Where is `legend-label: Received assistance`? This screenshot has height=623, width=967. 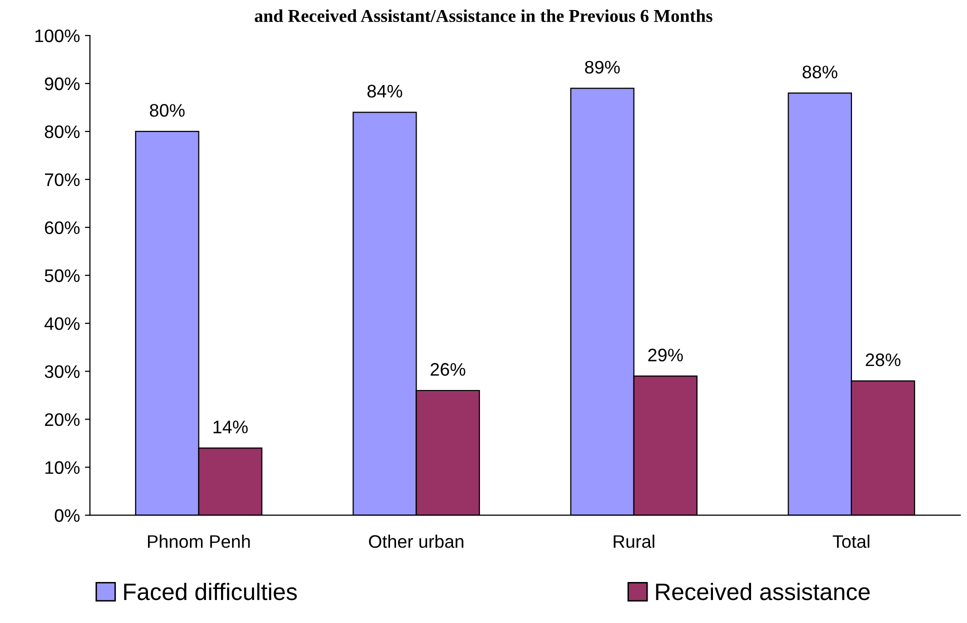 legend-label: Received assistance is located at coordinates (763, 591).